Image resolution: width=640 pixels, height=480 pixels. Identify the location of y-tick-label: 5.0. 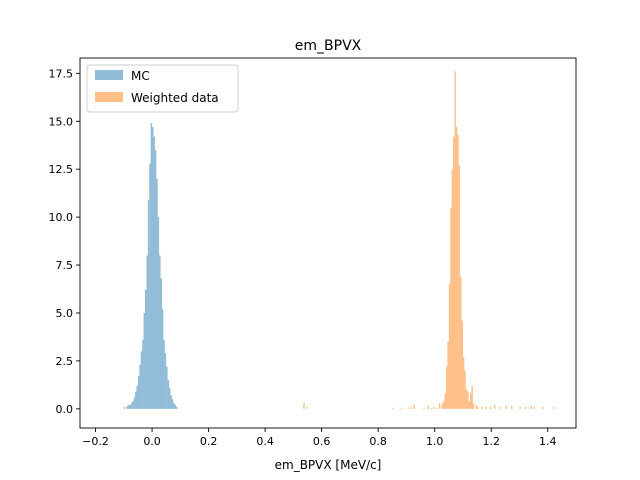
(65, 313).